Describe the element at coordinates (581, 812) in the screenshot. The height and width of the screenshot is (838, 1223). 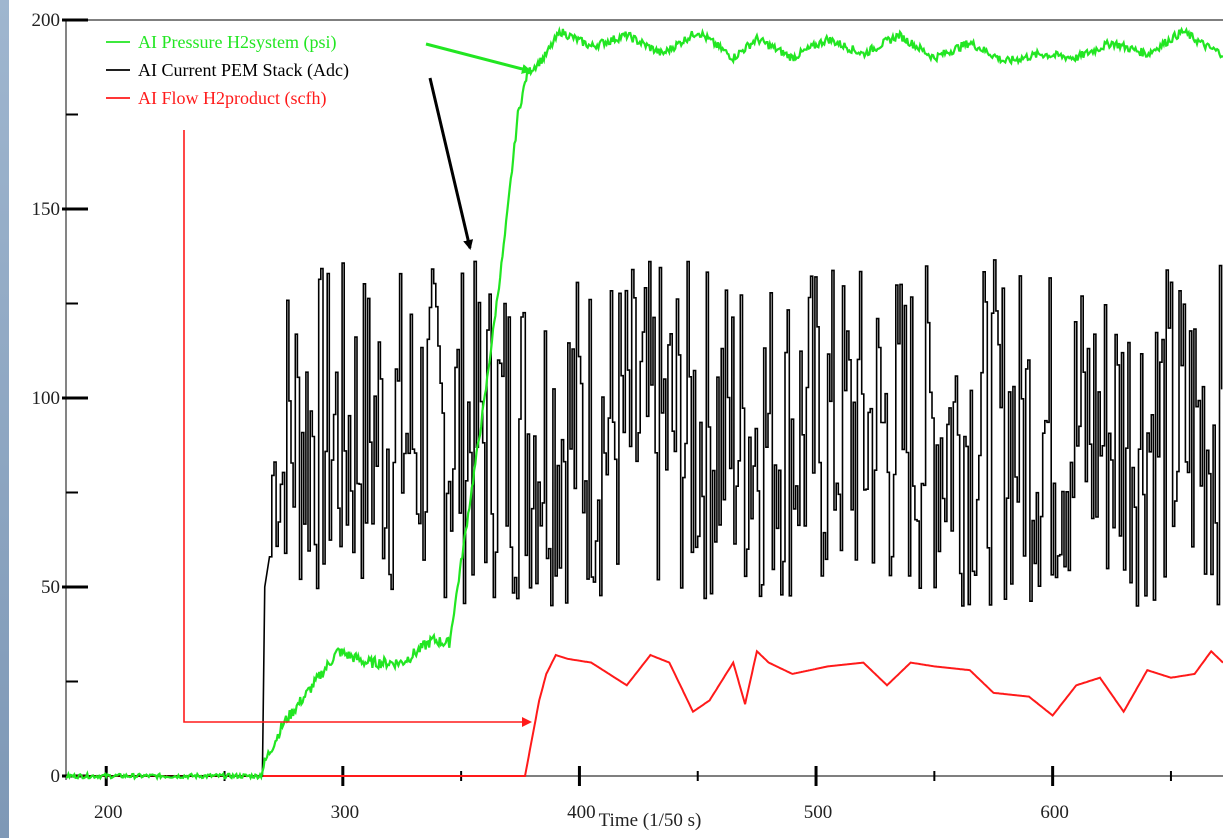
I see `x-tick-label: 400` at that location.